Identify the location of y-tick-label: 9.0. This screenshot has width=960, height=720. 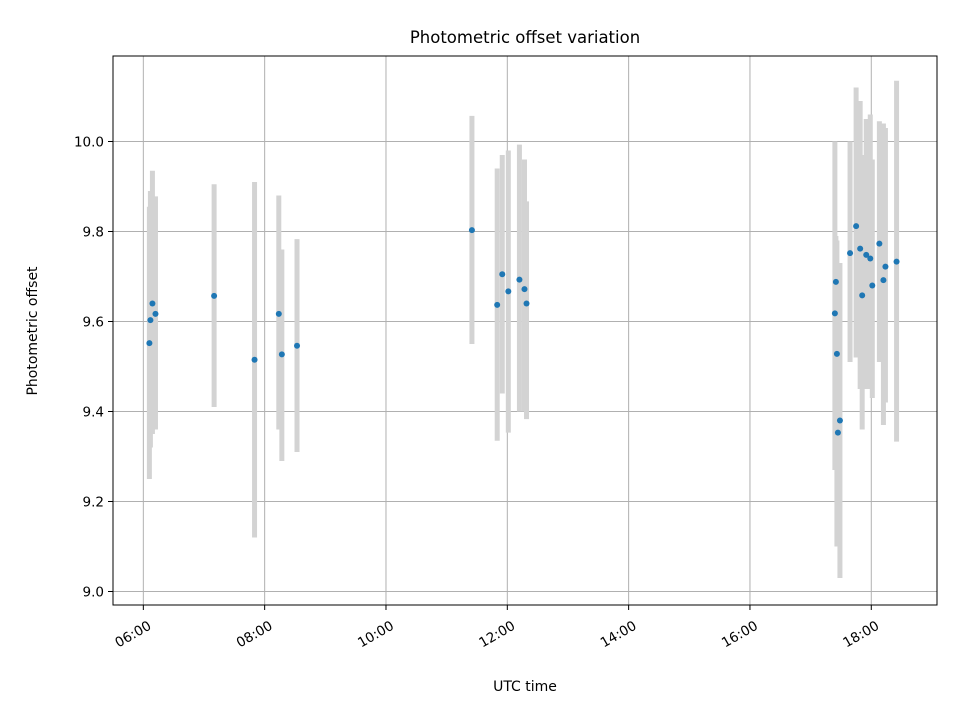
(93, 593).